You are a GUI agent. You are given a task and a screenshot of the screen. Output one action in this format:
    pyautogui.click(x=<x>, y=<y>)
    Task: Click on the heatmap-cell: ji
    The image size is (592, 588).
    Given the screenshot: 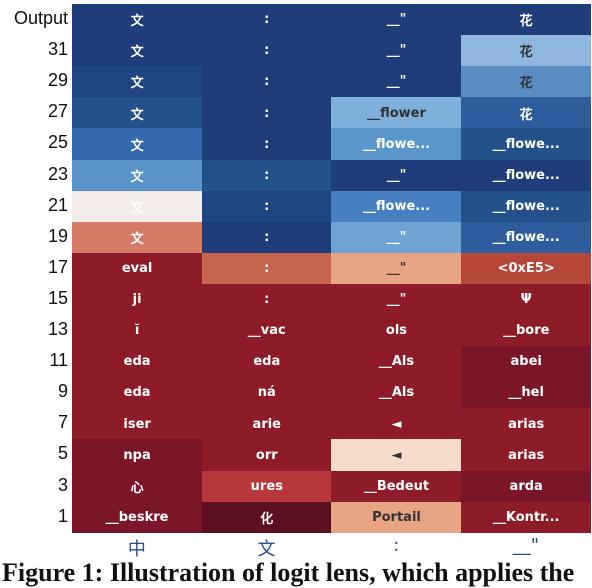 What is the action you would take?
    pyautogui.click(x=137, y=299)
    